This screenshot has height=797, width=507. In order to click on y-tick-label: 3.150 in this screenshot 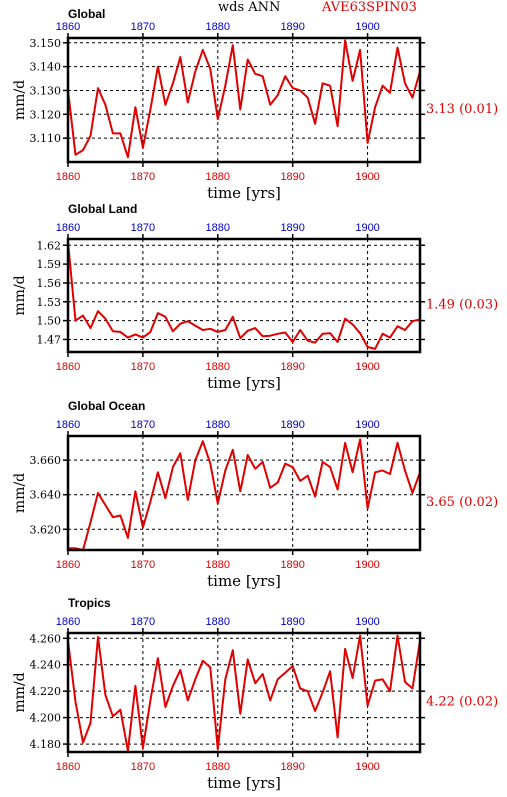, I will do `click(46, 43)`.